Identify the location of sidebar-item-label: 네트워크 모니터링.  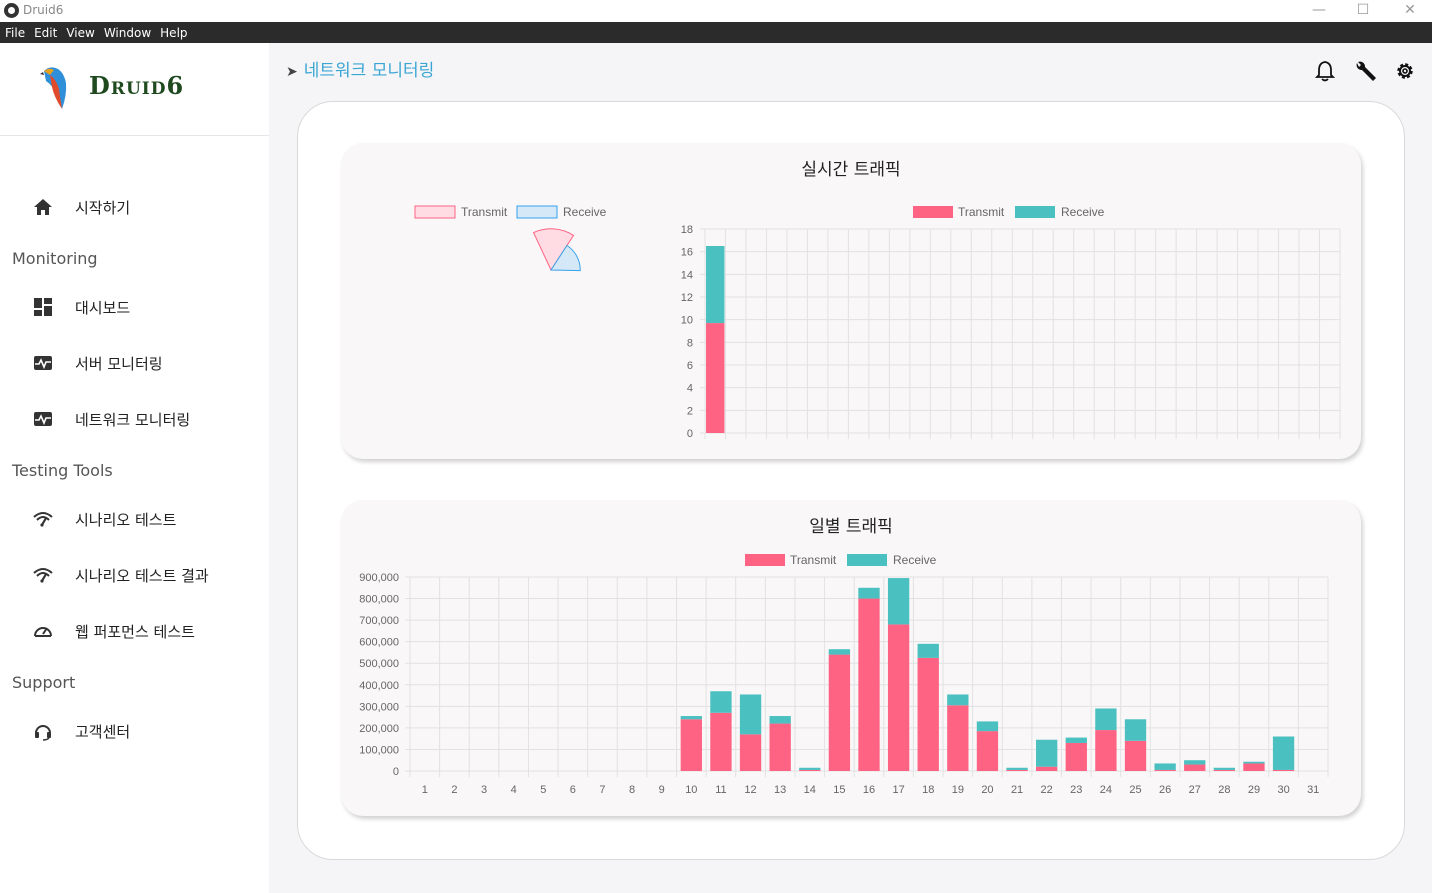
(133, 420).